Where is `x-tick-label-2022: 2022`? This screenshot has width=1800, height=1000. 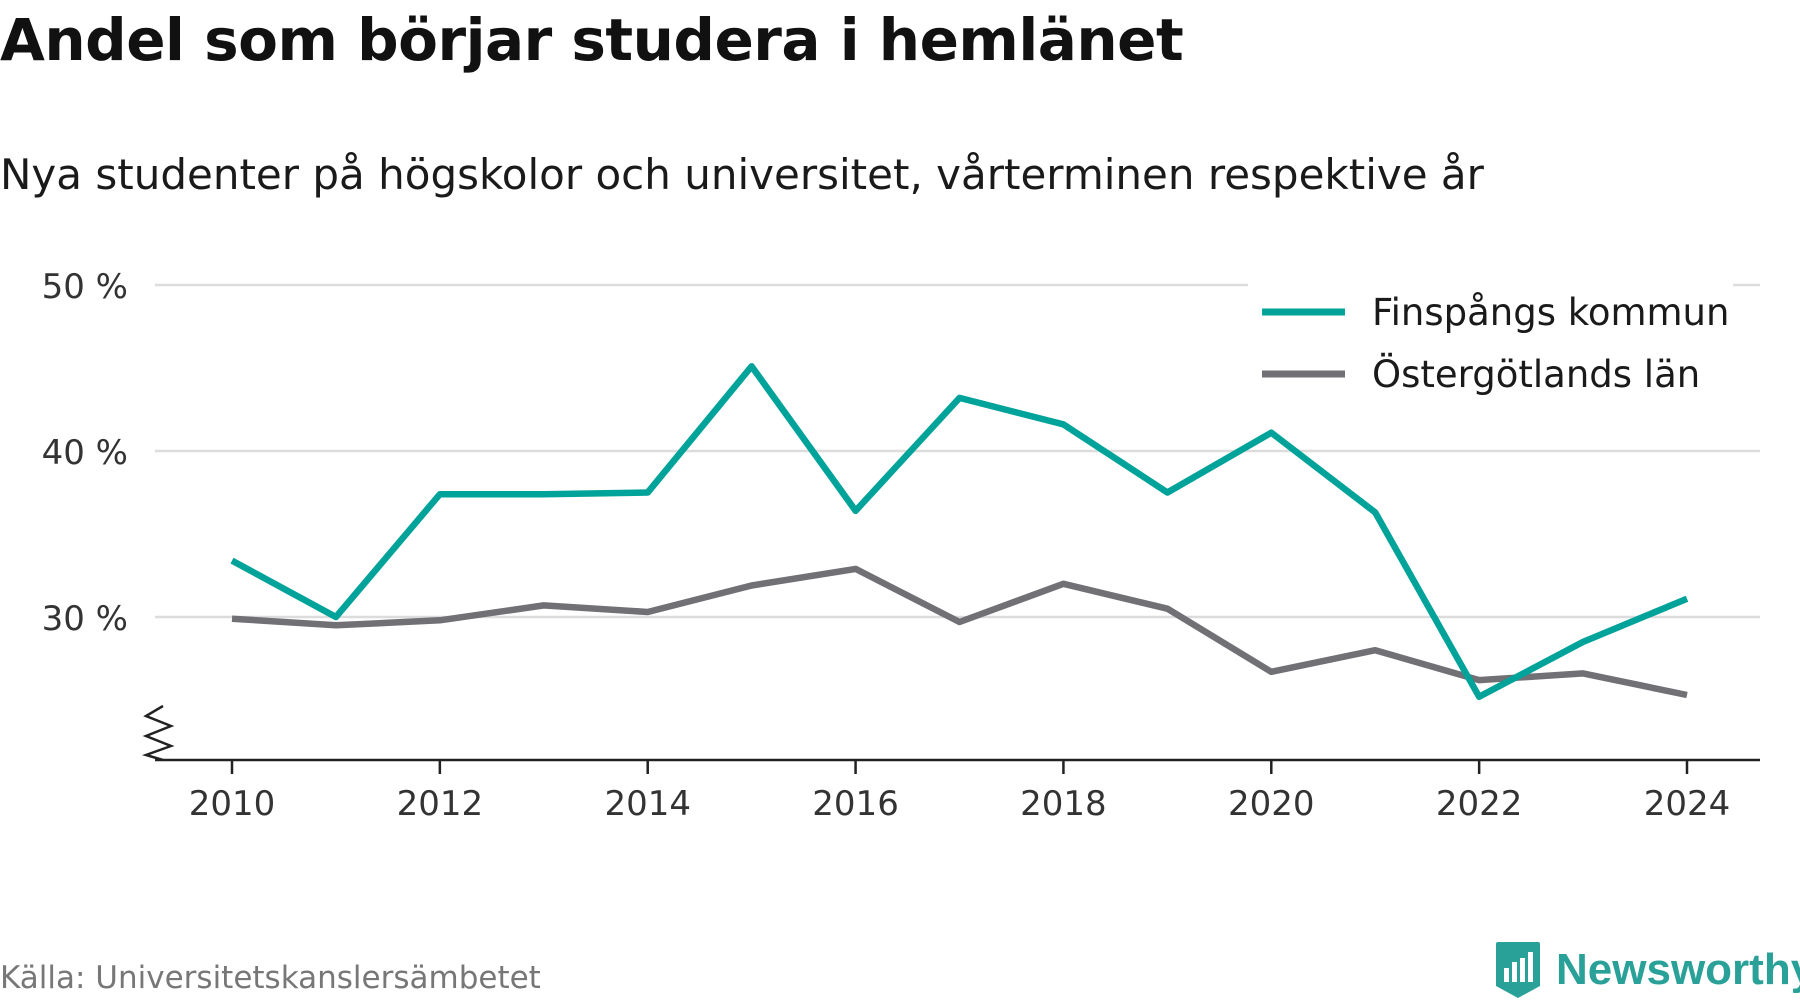 x-tick-label-2022: 2022 is located at coordinates (1479, 804).